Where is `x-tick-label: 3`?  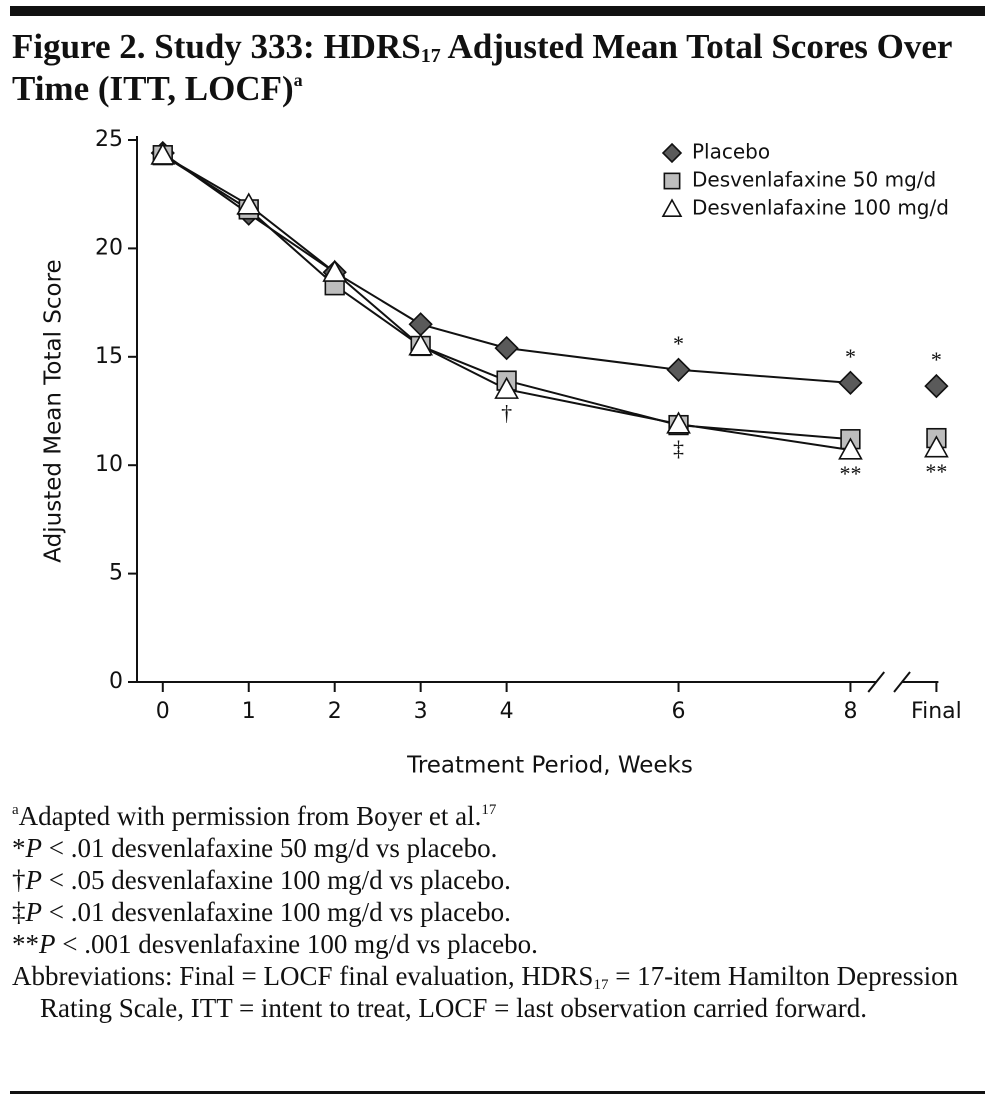
x-tick-label: 3 is located at coordinates (421, 711).